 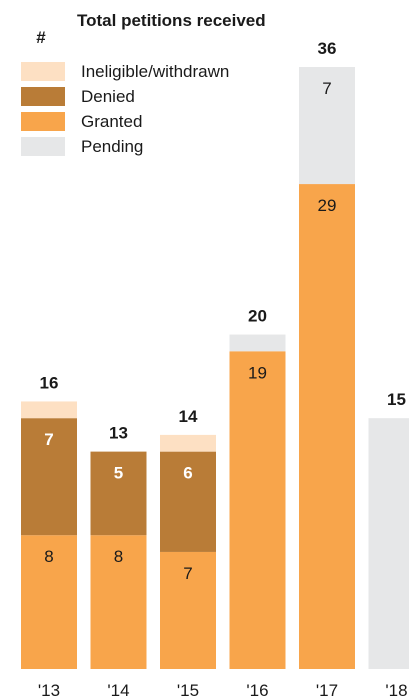 I want to click on legend-swatch-denied, so click(x=43, y=96).